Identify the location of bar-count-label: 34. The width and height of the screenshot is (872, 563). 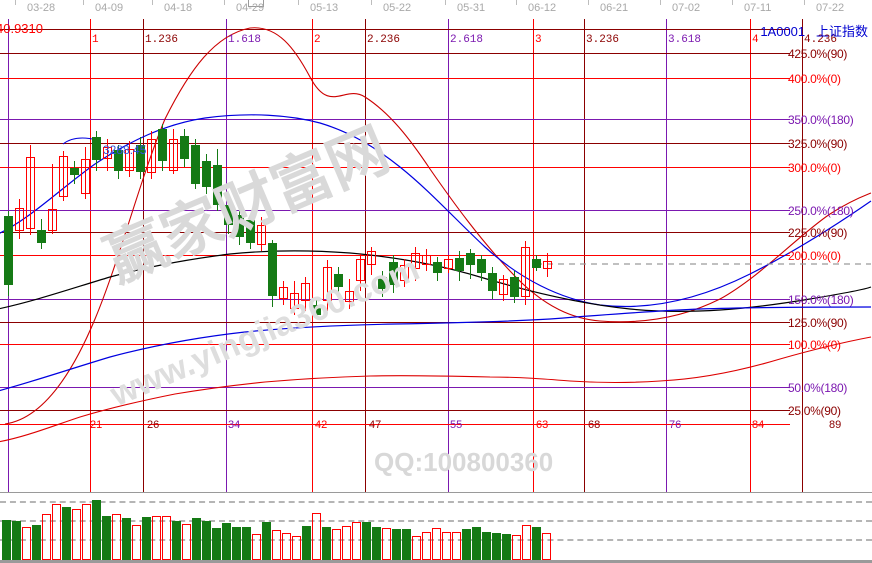
(234, 425).